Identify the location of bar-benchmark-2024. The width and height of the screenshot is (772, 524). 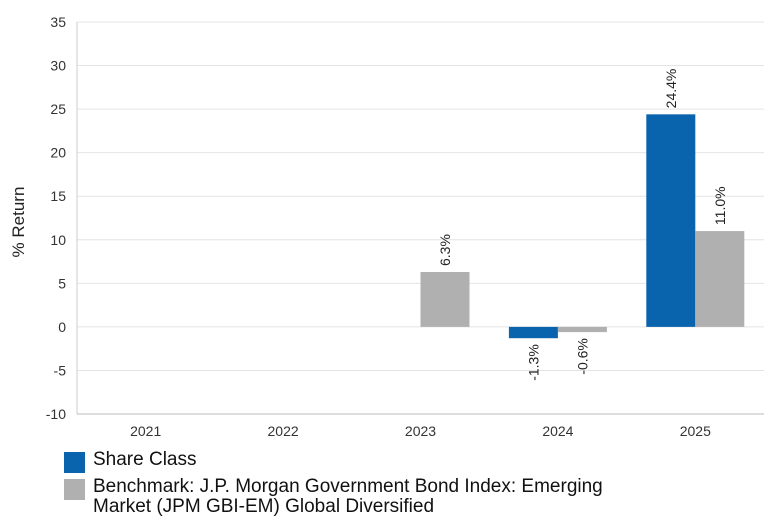
(582, 329).